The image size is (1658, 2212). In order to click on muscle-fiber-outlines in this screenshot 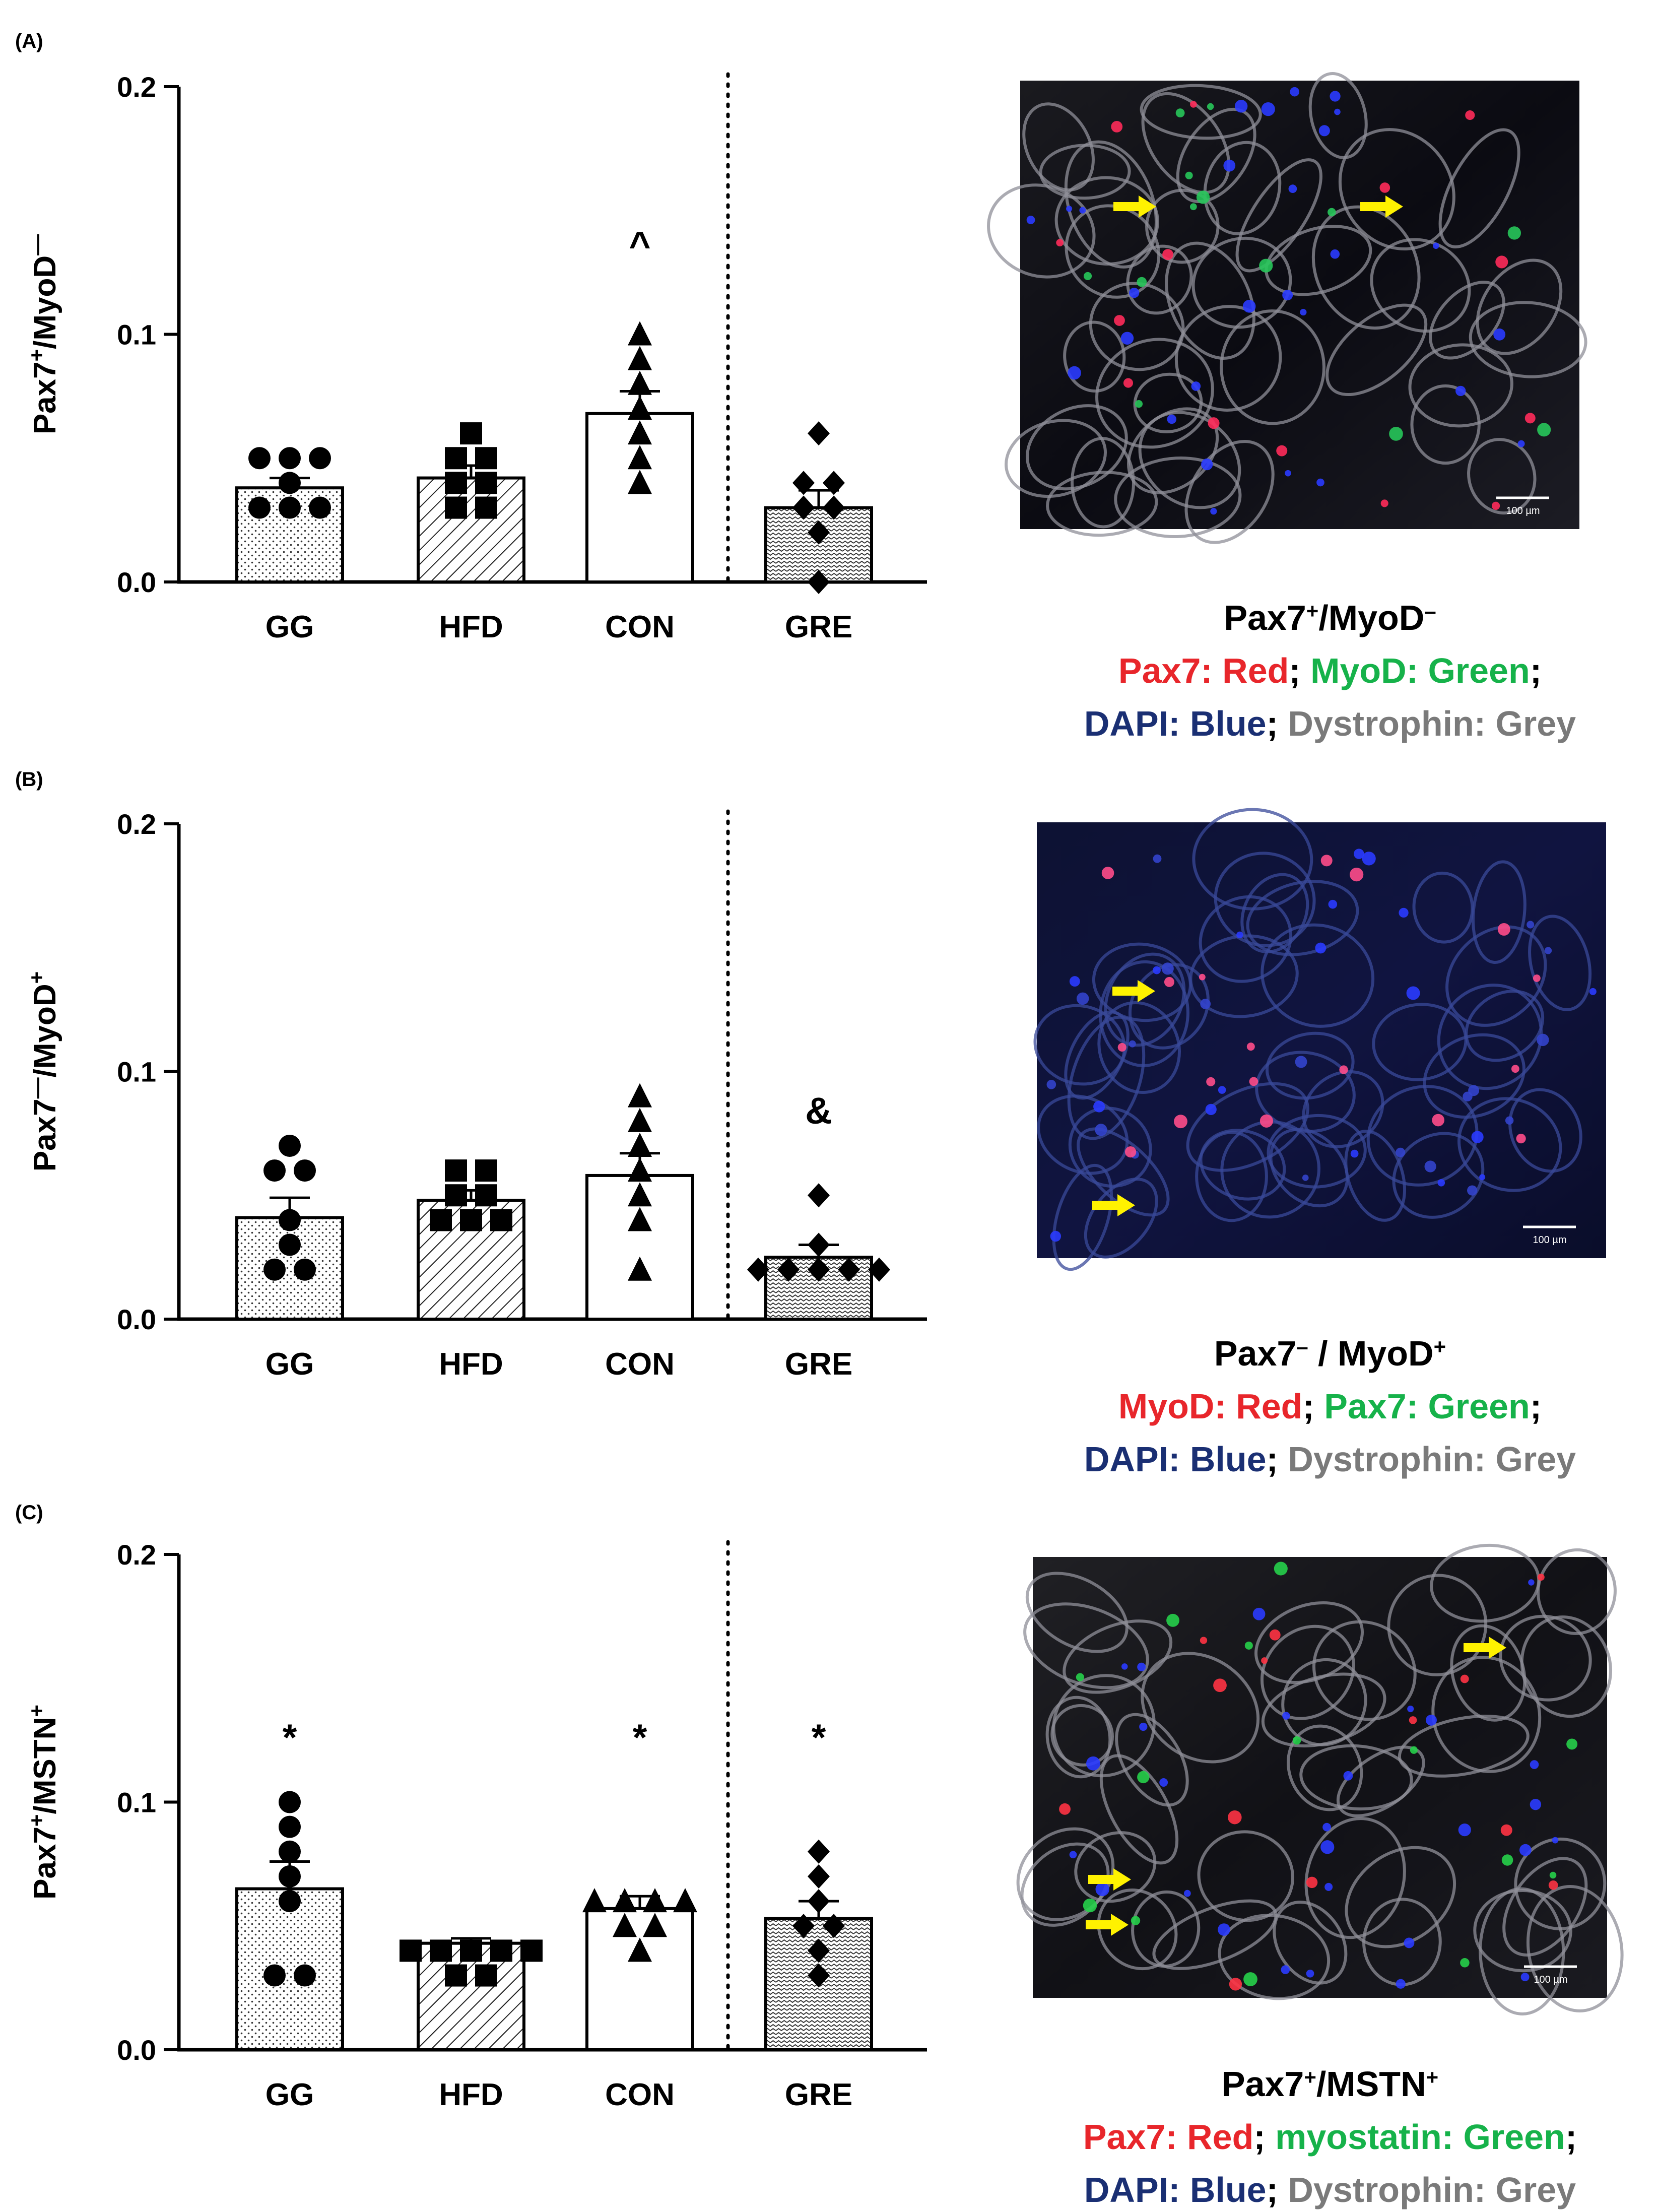, I will do `click(1312, 1039)`.